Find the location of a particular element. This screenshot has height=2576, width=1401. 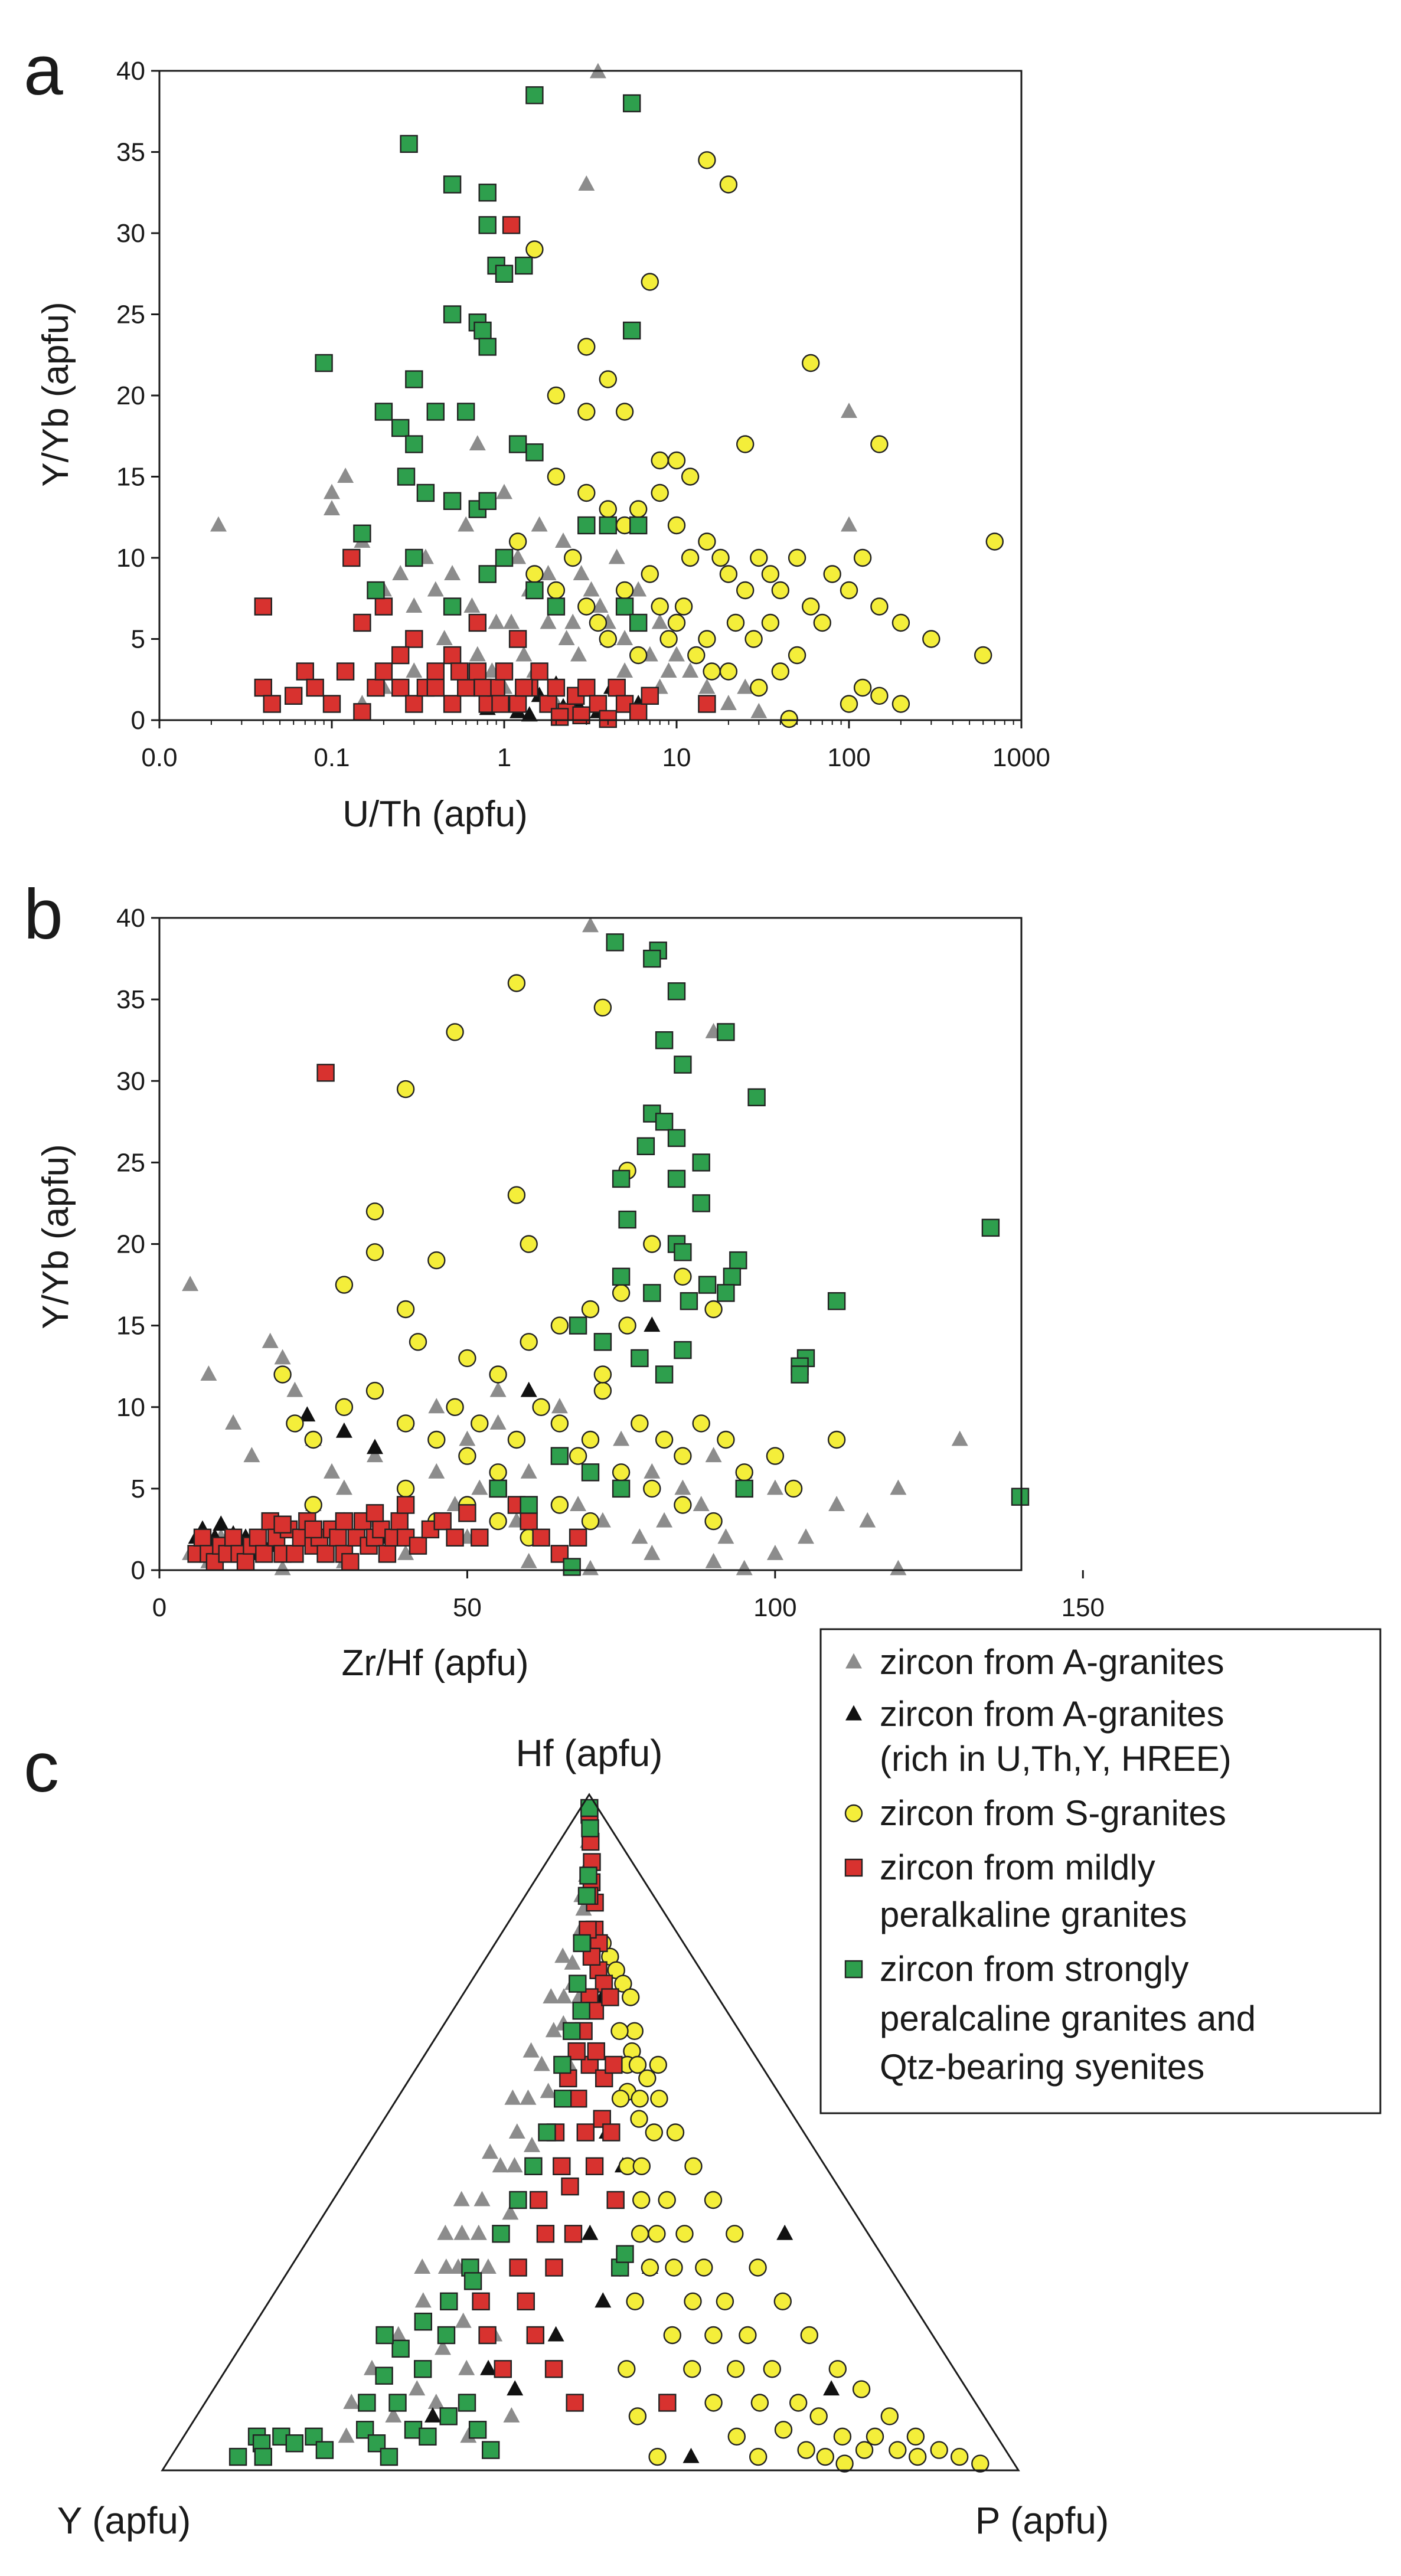

panel-c-series-strong_peralkaline is located at coordinates (431, 2132).